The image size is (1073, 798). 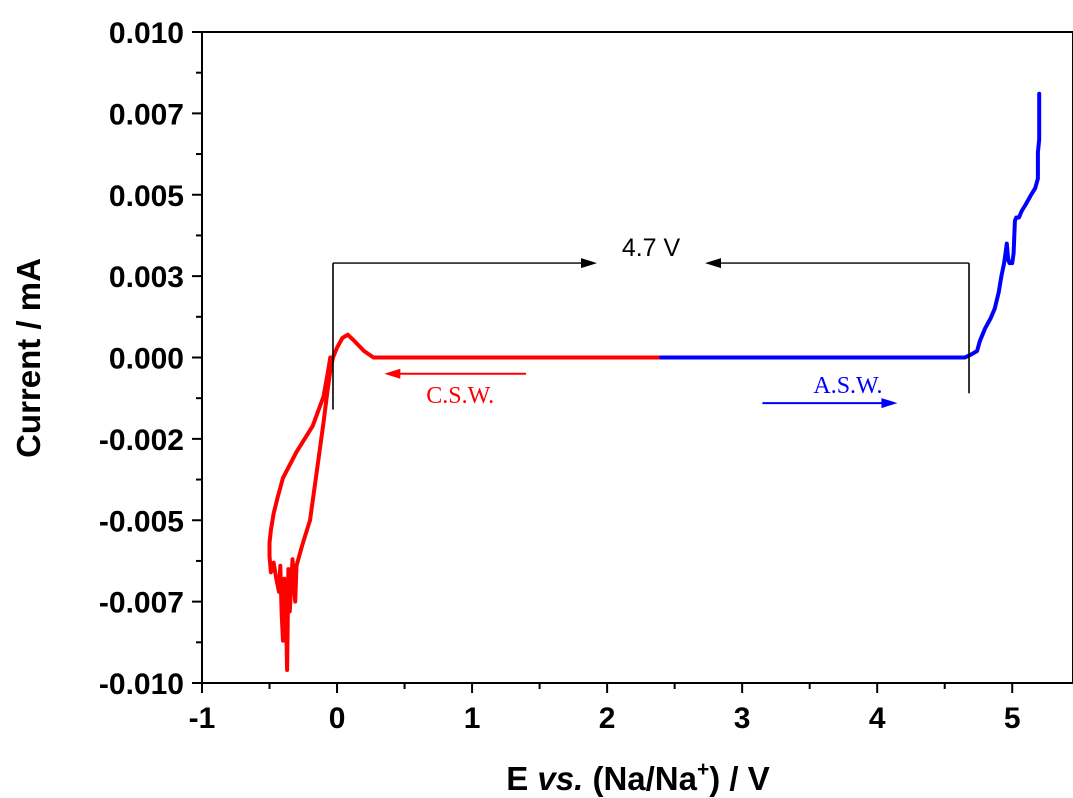 What do you see at coordinates (713, 263) in the screenshot?
I see `window-right-arrowhead` at bounding box center [713, 263].